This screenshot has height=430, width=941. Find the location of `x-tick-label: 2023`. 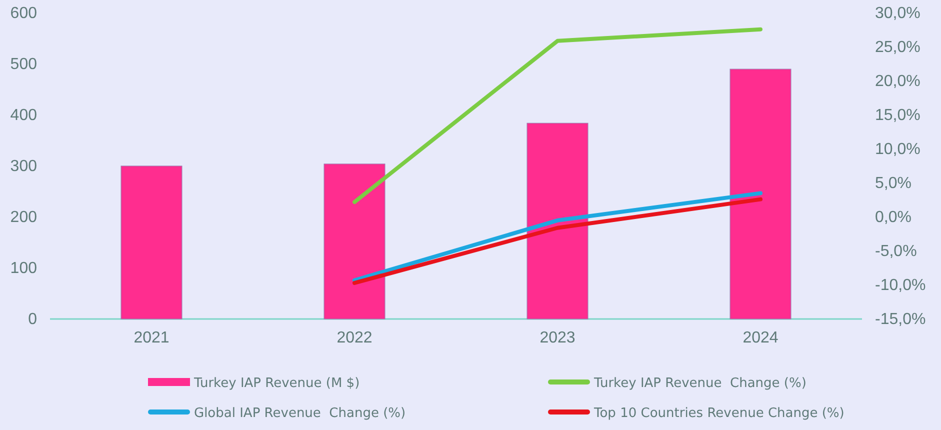

x-tick-label: 2023 is located at coordinates (558, 337).